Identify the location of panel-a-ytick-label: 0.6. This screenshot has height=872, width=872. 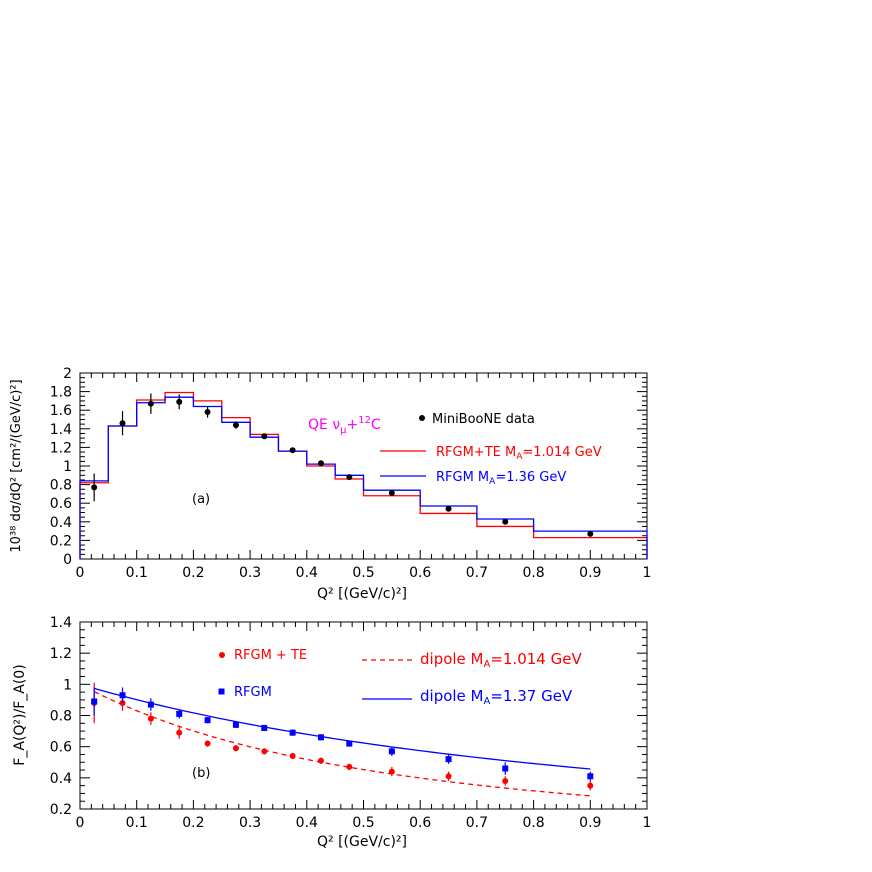
(61, 504).